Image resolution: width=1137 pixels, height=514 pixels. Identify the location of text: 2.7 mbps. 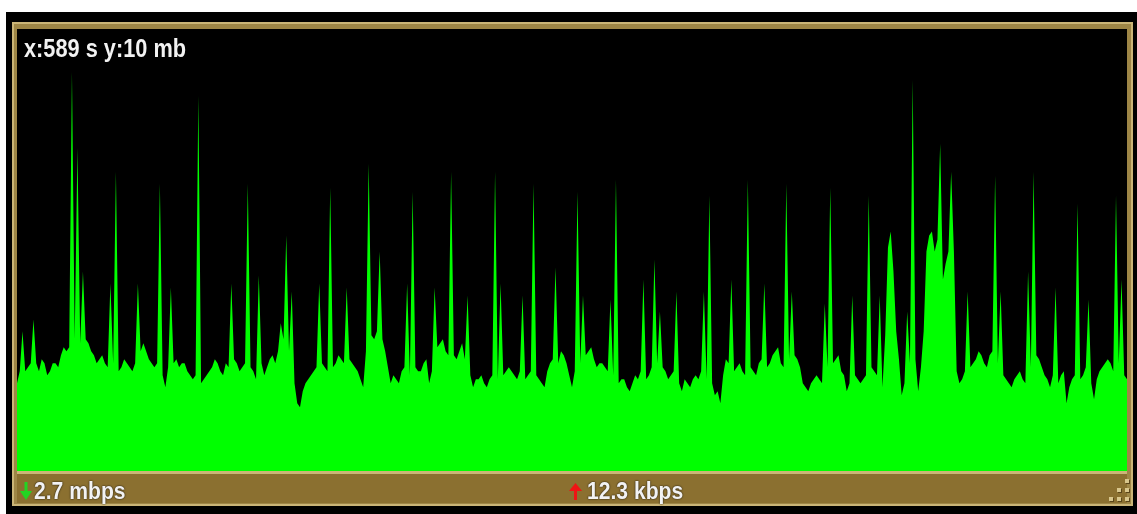
(80, 490).